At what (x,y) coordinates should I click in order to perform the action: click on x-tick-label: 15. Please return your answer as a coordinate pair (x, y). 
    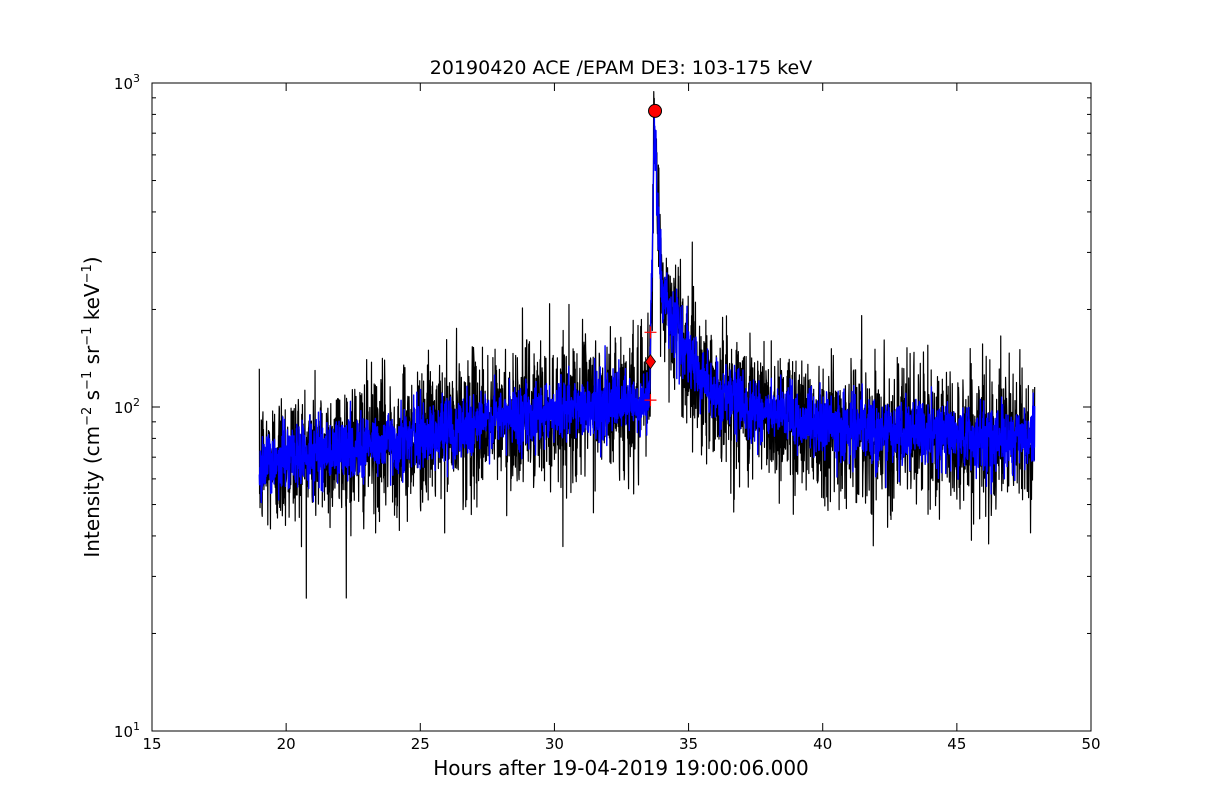
    Looking at the image, I should click on (151, 744).